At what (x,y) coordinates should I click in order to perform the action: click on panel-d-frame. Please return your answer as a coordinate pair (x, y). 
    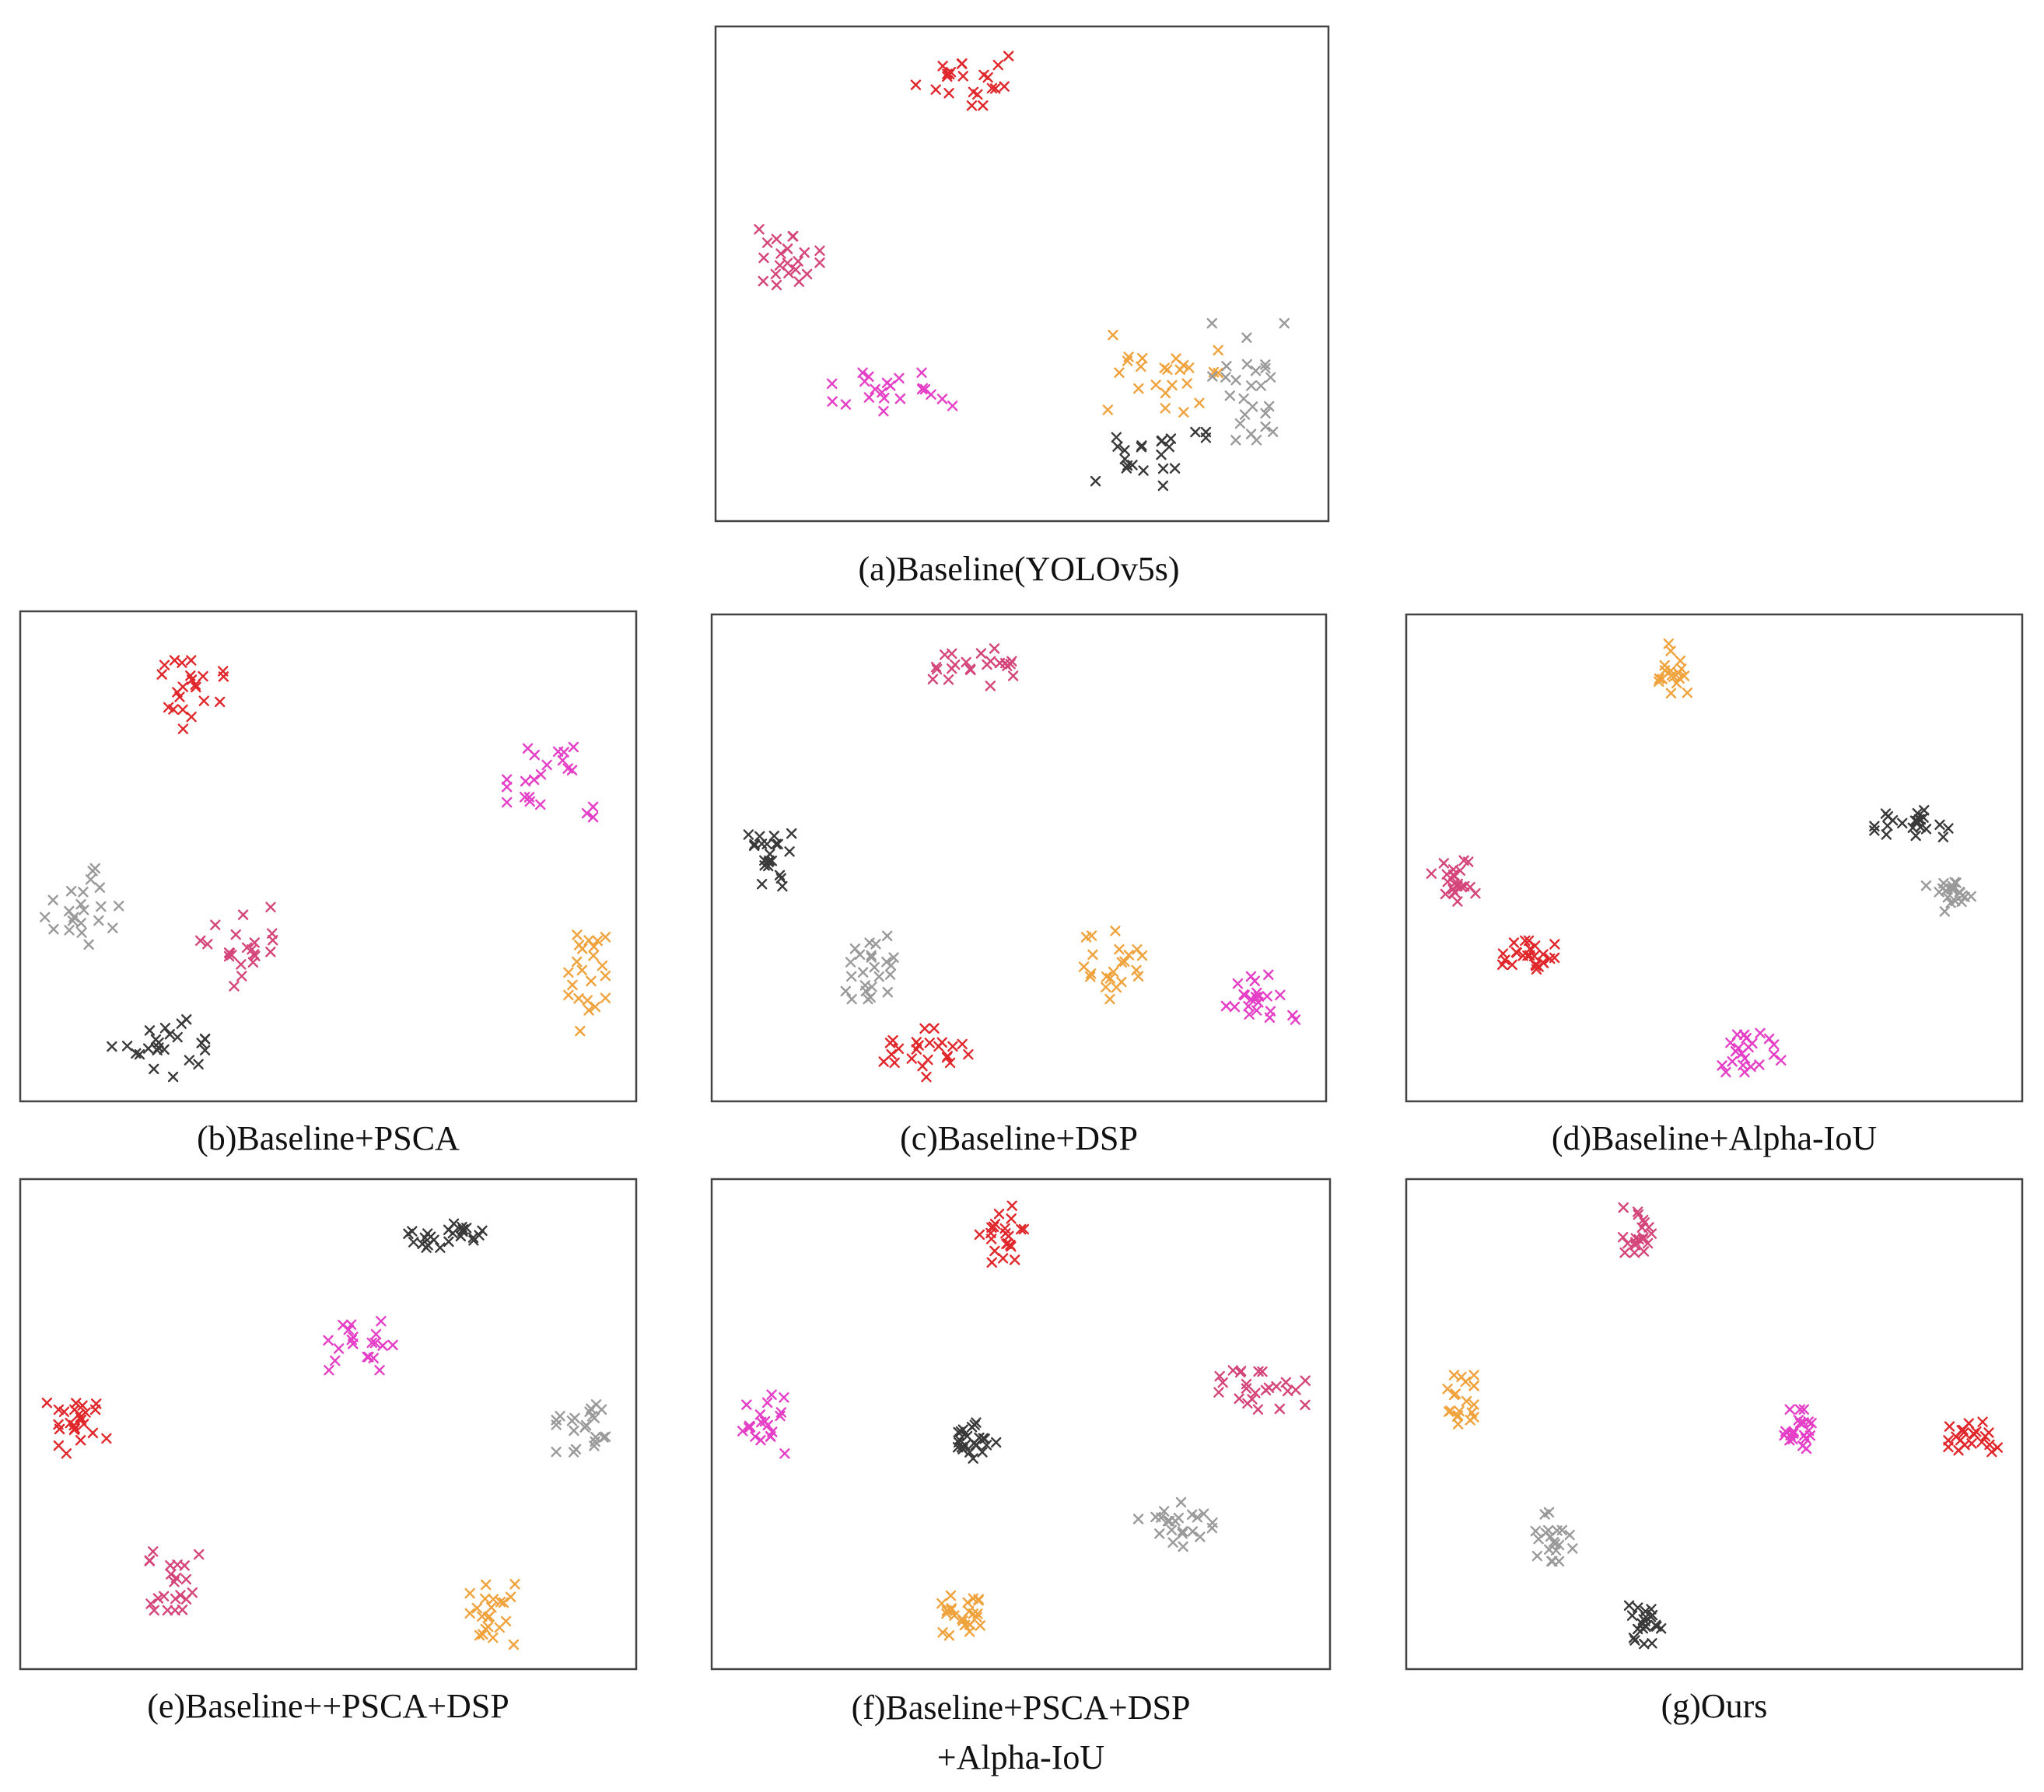
    Looking at the image, I should click on (1715, 858).